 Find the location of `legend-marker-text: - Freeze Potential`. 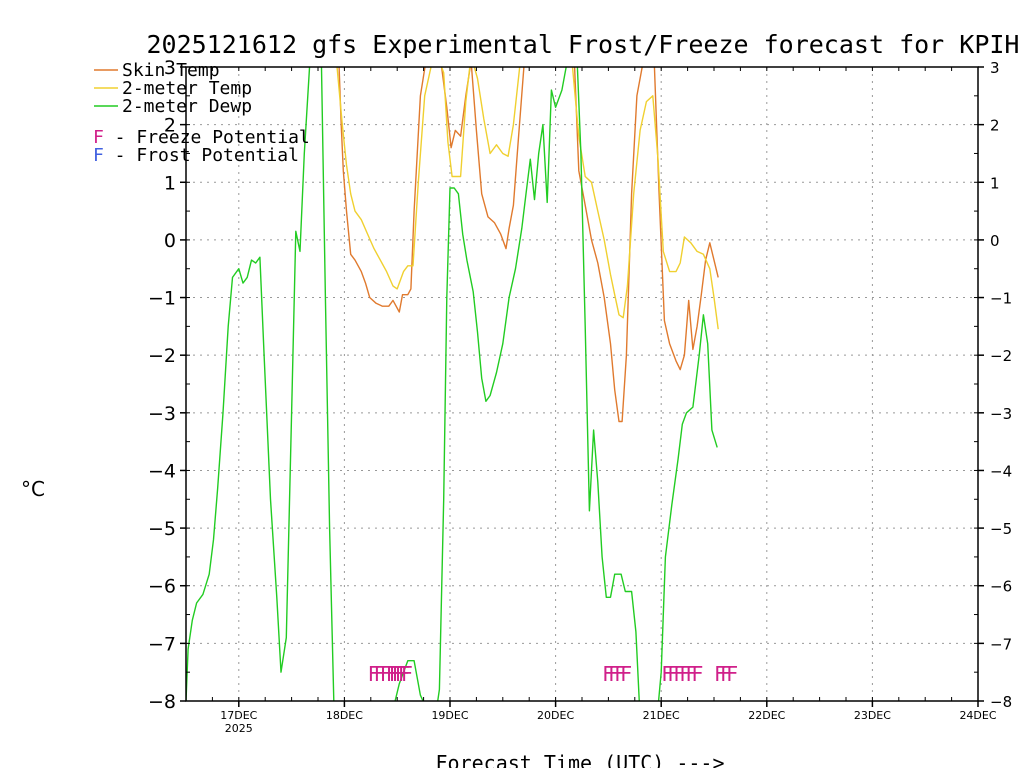

legend-marker-text: - Freeze Potential is located at coordinates (207, 137).